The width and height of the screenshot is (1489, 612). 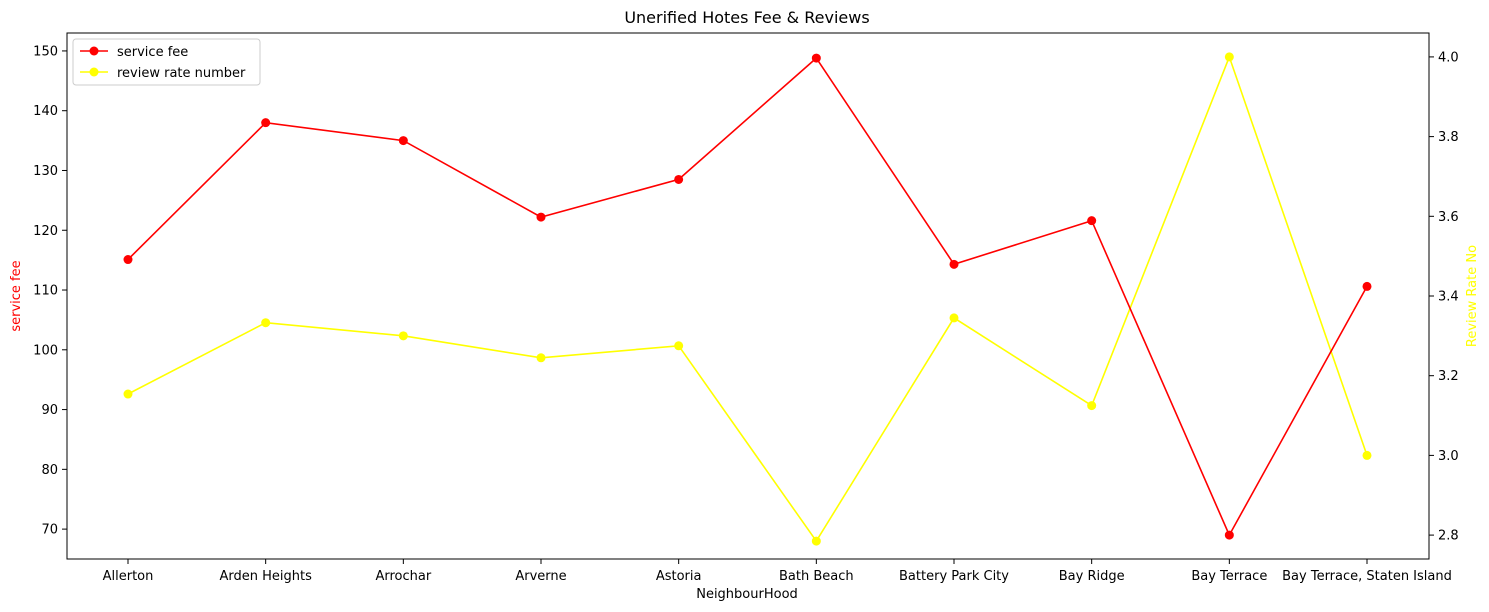 What do you see at coordinates (128, 260) in the screenshot?
I see `point-service-fee-allerton` at bounding box center [128, 260].